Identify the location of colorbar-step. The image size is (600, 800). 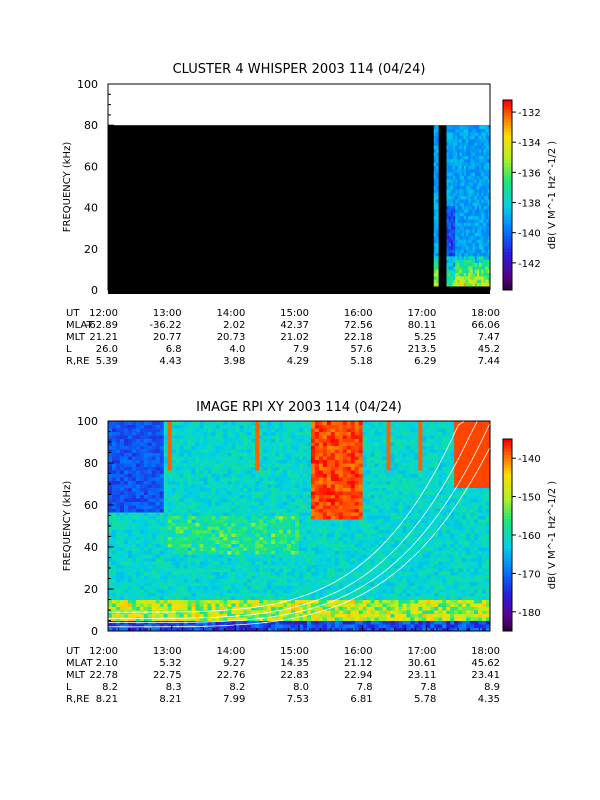
(507, 250).